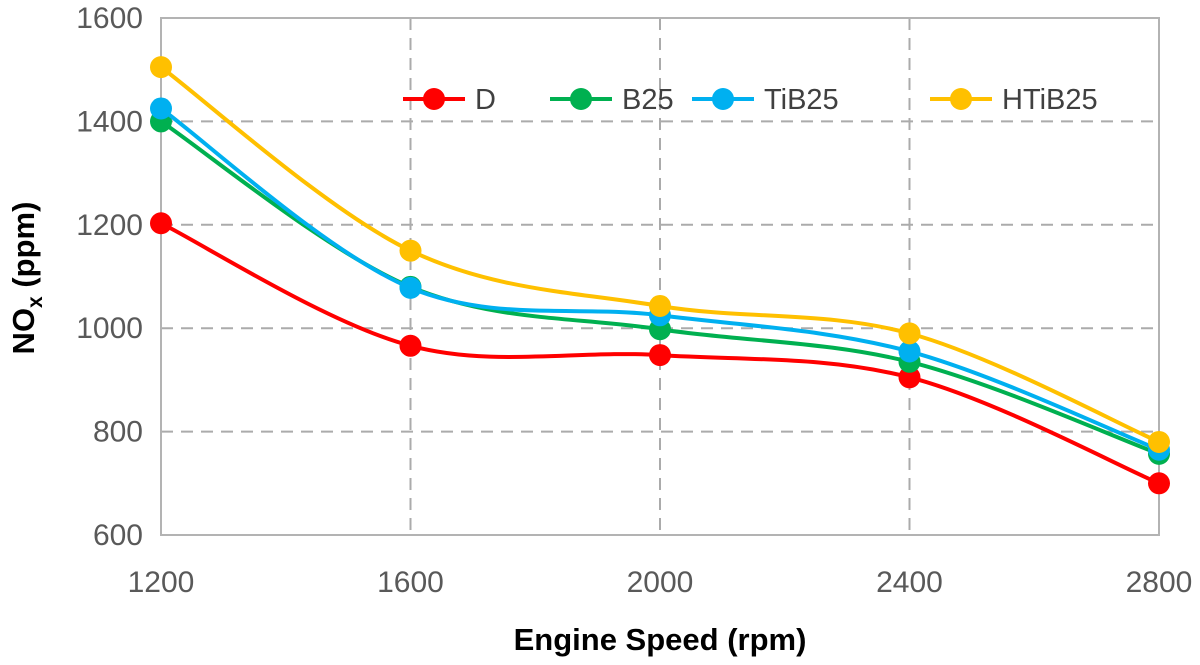  What do you see at coordinates (410, 582) in the screenshot?
I see `x-tick-label: 1600` at bounding box center [410, 582].